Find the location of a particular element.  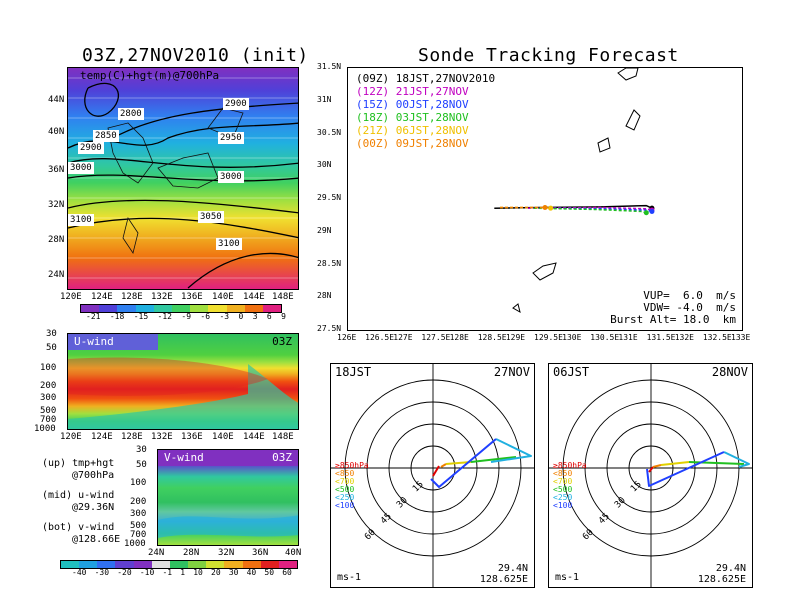

legend-entry: (09Z) 18JST,27NOV2010 is located at coordinates (426, 78).